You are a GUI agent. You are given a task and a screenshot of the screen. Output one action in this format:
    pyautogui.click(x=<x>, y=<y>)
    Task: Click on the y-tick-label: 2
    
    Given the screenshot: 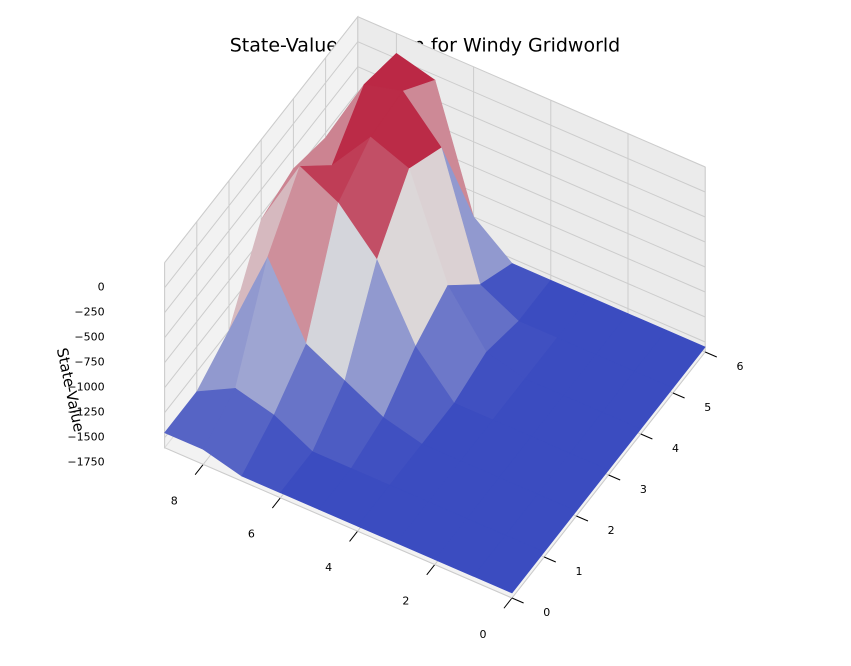 What is the action you would take?
    pyautogui.click(x=611, y=530)
    